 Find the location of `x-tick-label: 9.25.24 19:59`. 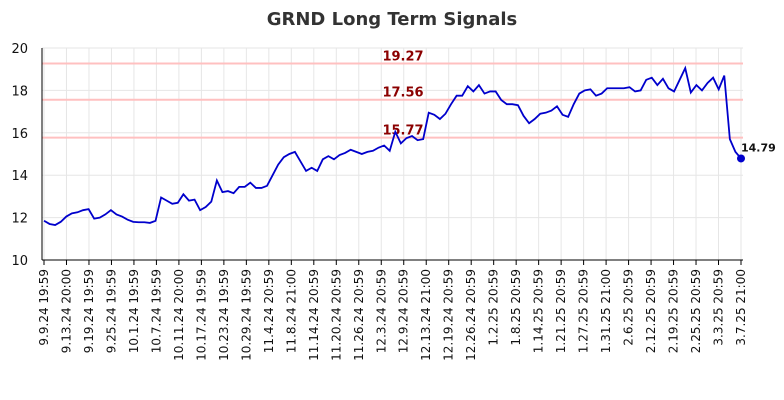

x-tick-label: 9.25.24 19:59 is located at coordinates (111, 311).